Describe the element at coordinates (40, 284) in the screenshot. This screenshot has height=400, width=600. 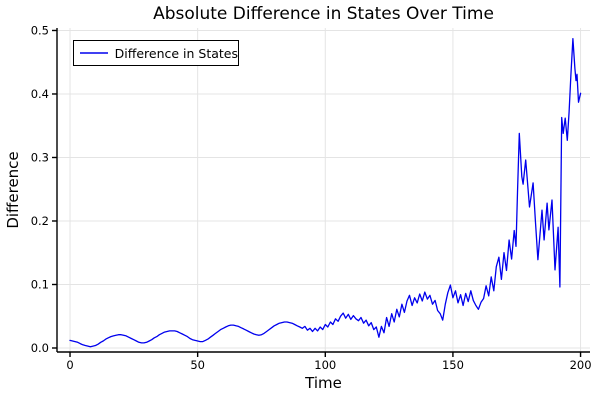
I see `y-tick-label: 0.1` at that location.